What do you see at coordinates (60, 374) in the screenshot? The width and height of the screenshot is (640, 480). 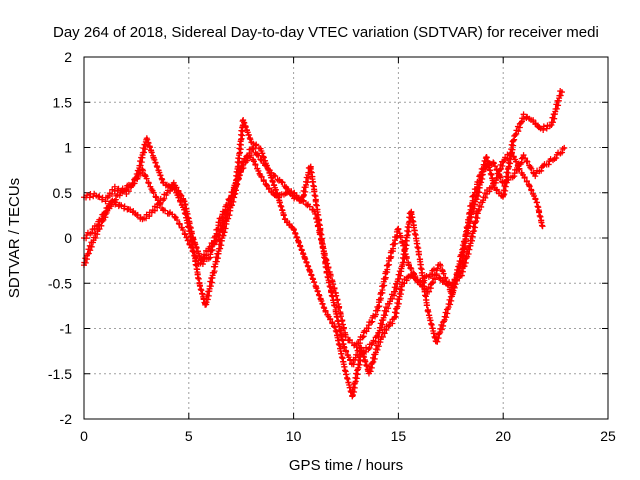 I see `y-tick-label: -1.5` at bounding box center [60, 374].